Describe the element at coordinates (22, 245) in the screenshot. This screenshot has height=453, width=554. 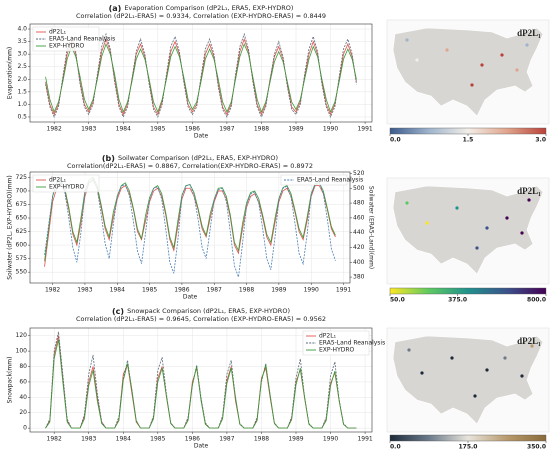
I see `y-tick-label: 600` at that location.